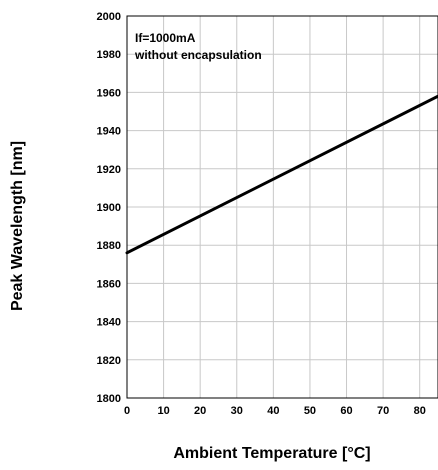 The width and height of the screenshot is (438, 470). Describe the element at coordinates (109, 361) in the screenshot. I see `y-tick-label: 1820` at that location.